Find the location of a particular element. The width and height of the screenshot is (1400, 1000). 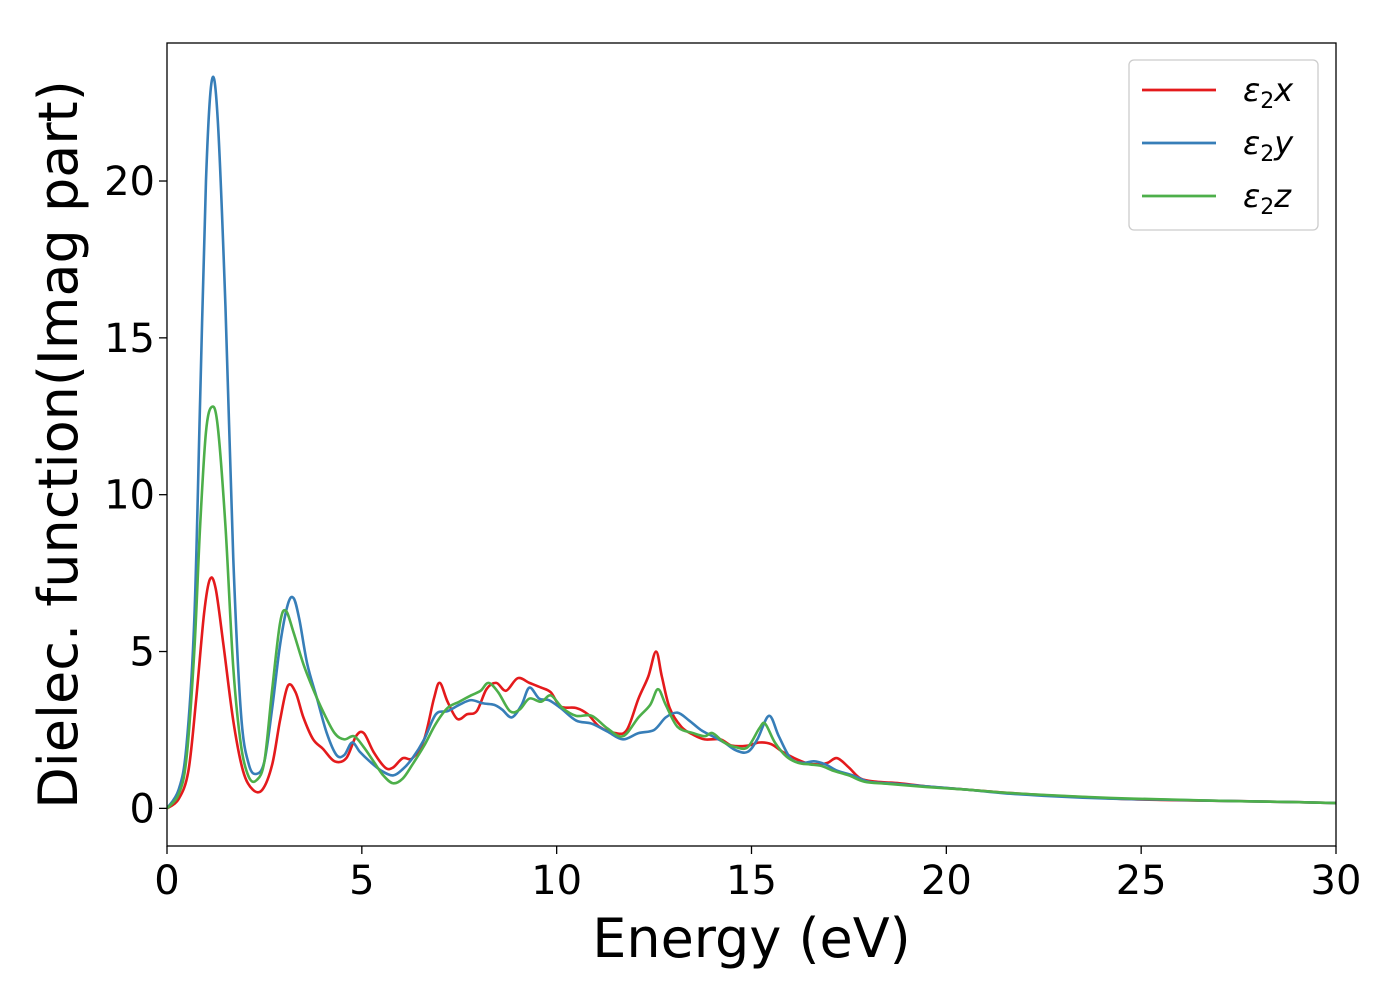

y-tick-label: 20 is located at coordinates (129, 182).